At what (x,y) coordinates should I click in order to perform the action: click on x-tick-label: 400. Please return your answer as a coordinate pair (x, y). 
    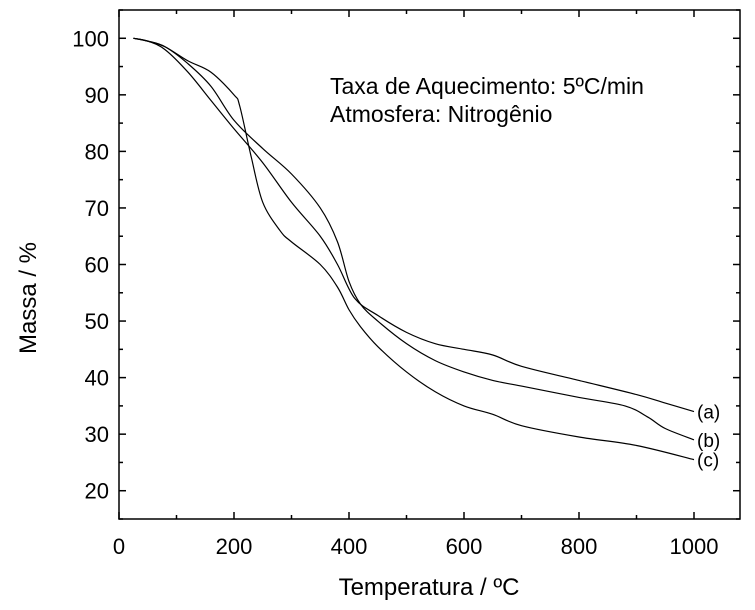
    Looking at the image, I should click on (349, 546).